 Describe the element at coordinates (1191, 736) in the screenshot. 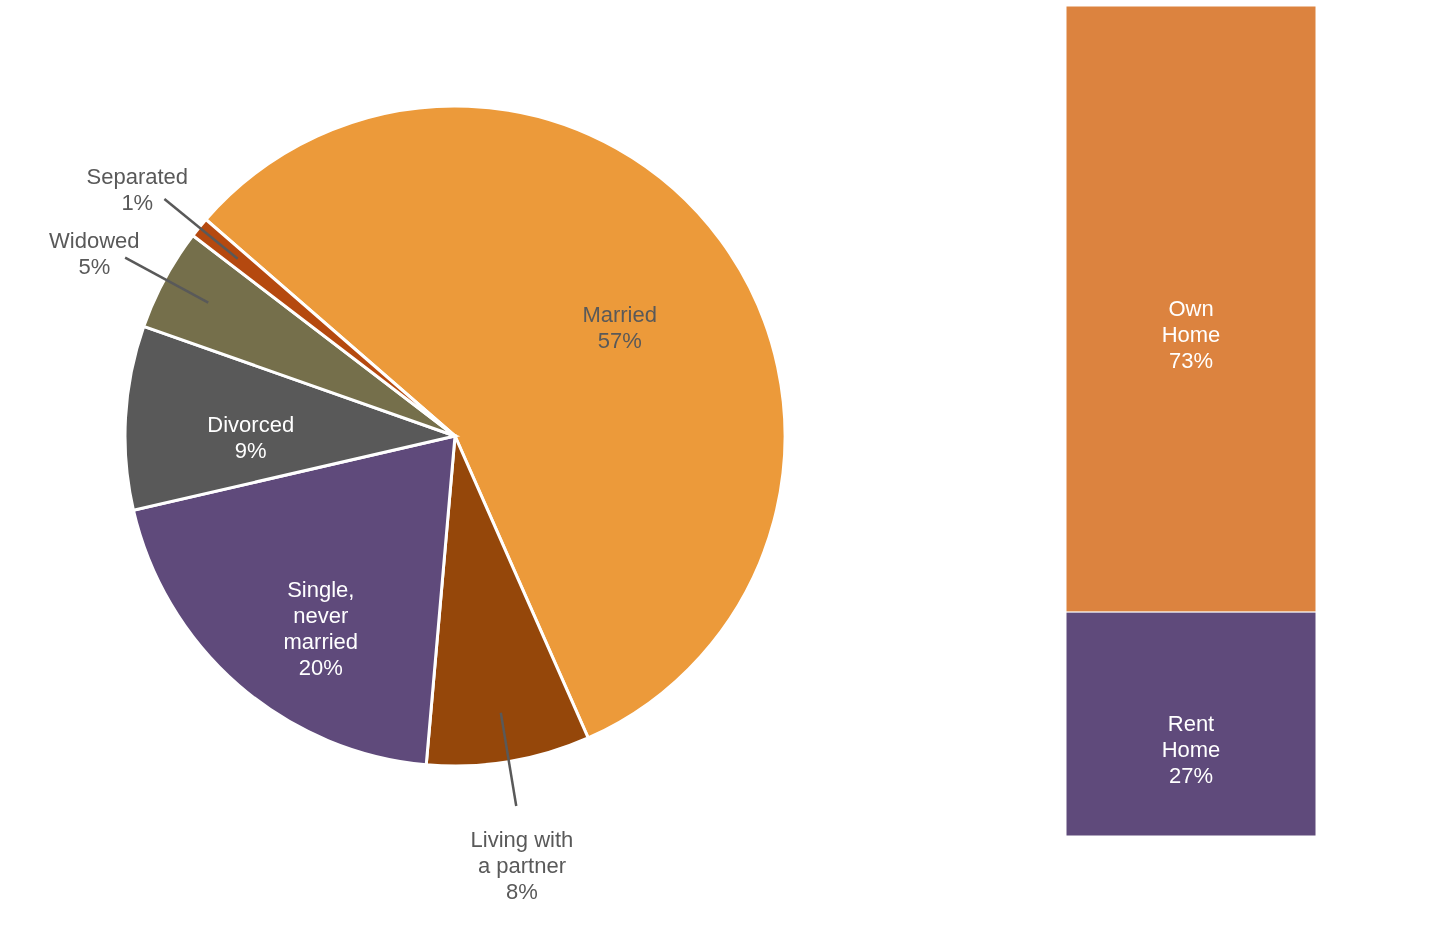

I see `series-label: Rent Home` at that location.